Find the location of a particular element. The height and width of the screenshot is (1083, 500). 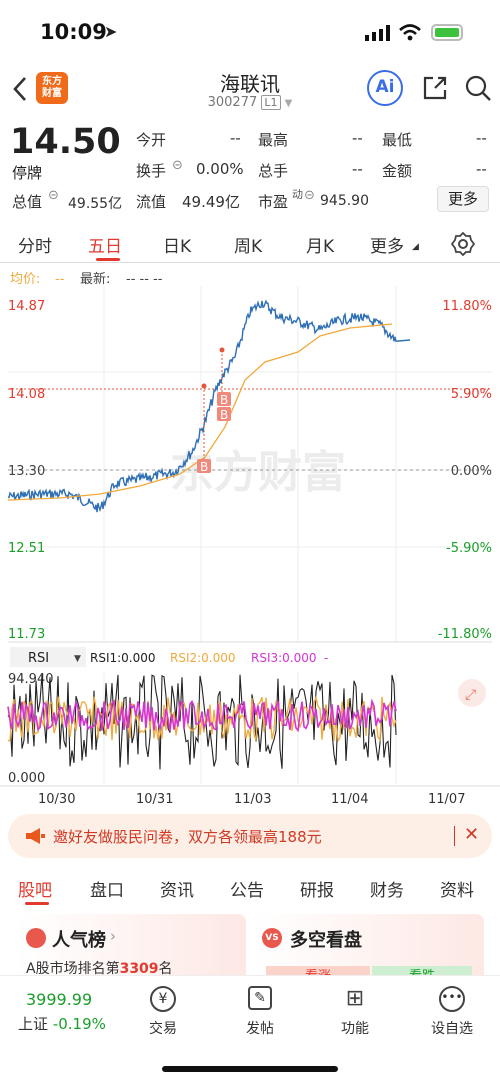

tab-weekly-k: 周K is located at coordinates (248, 247).